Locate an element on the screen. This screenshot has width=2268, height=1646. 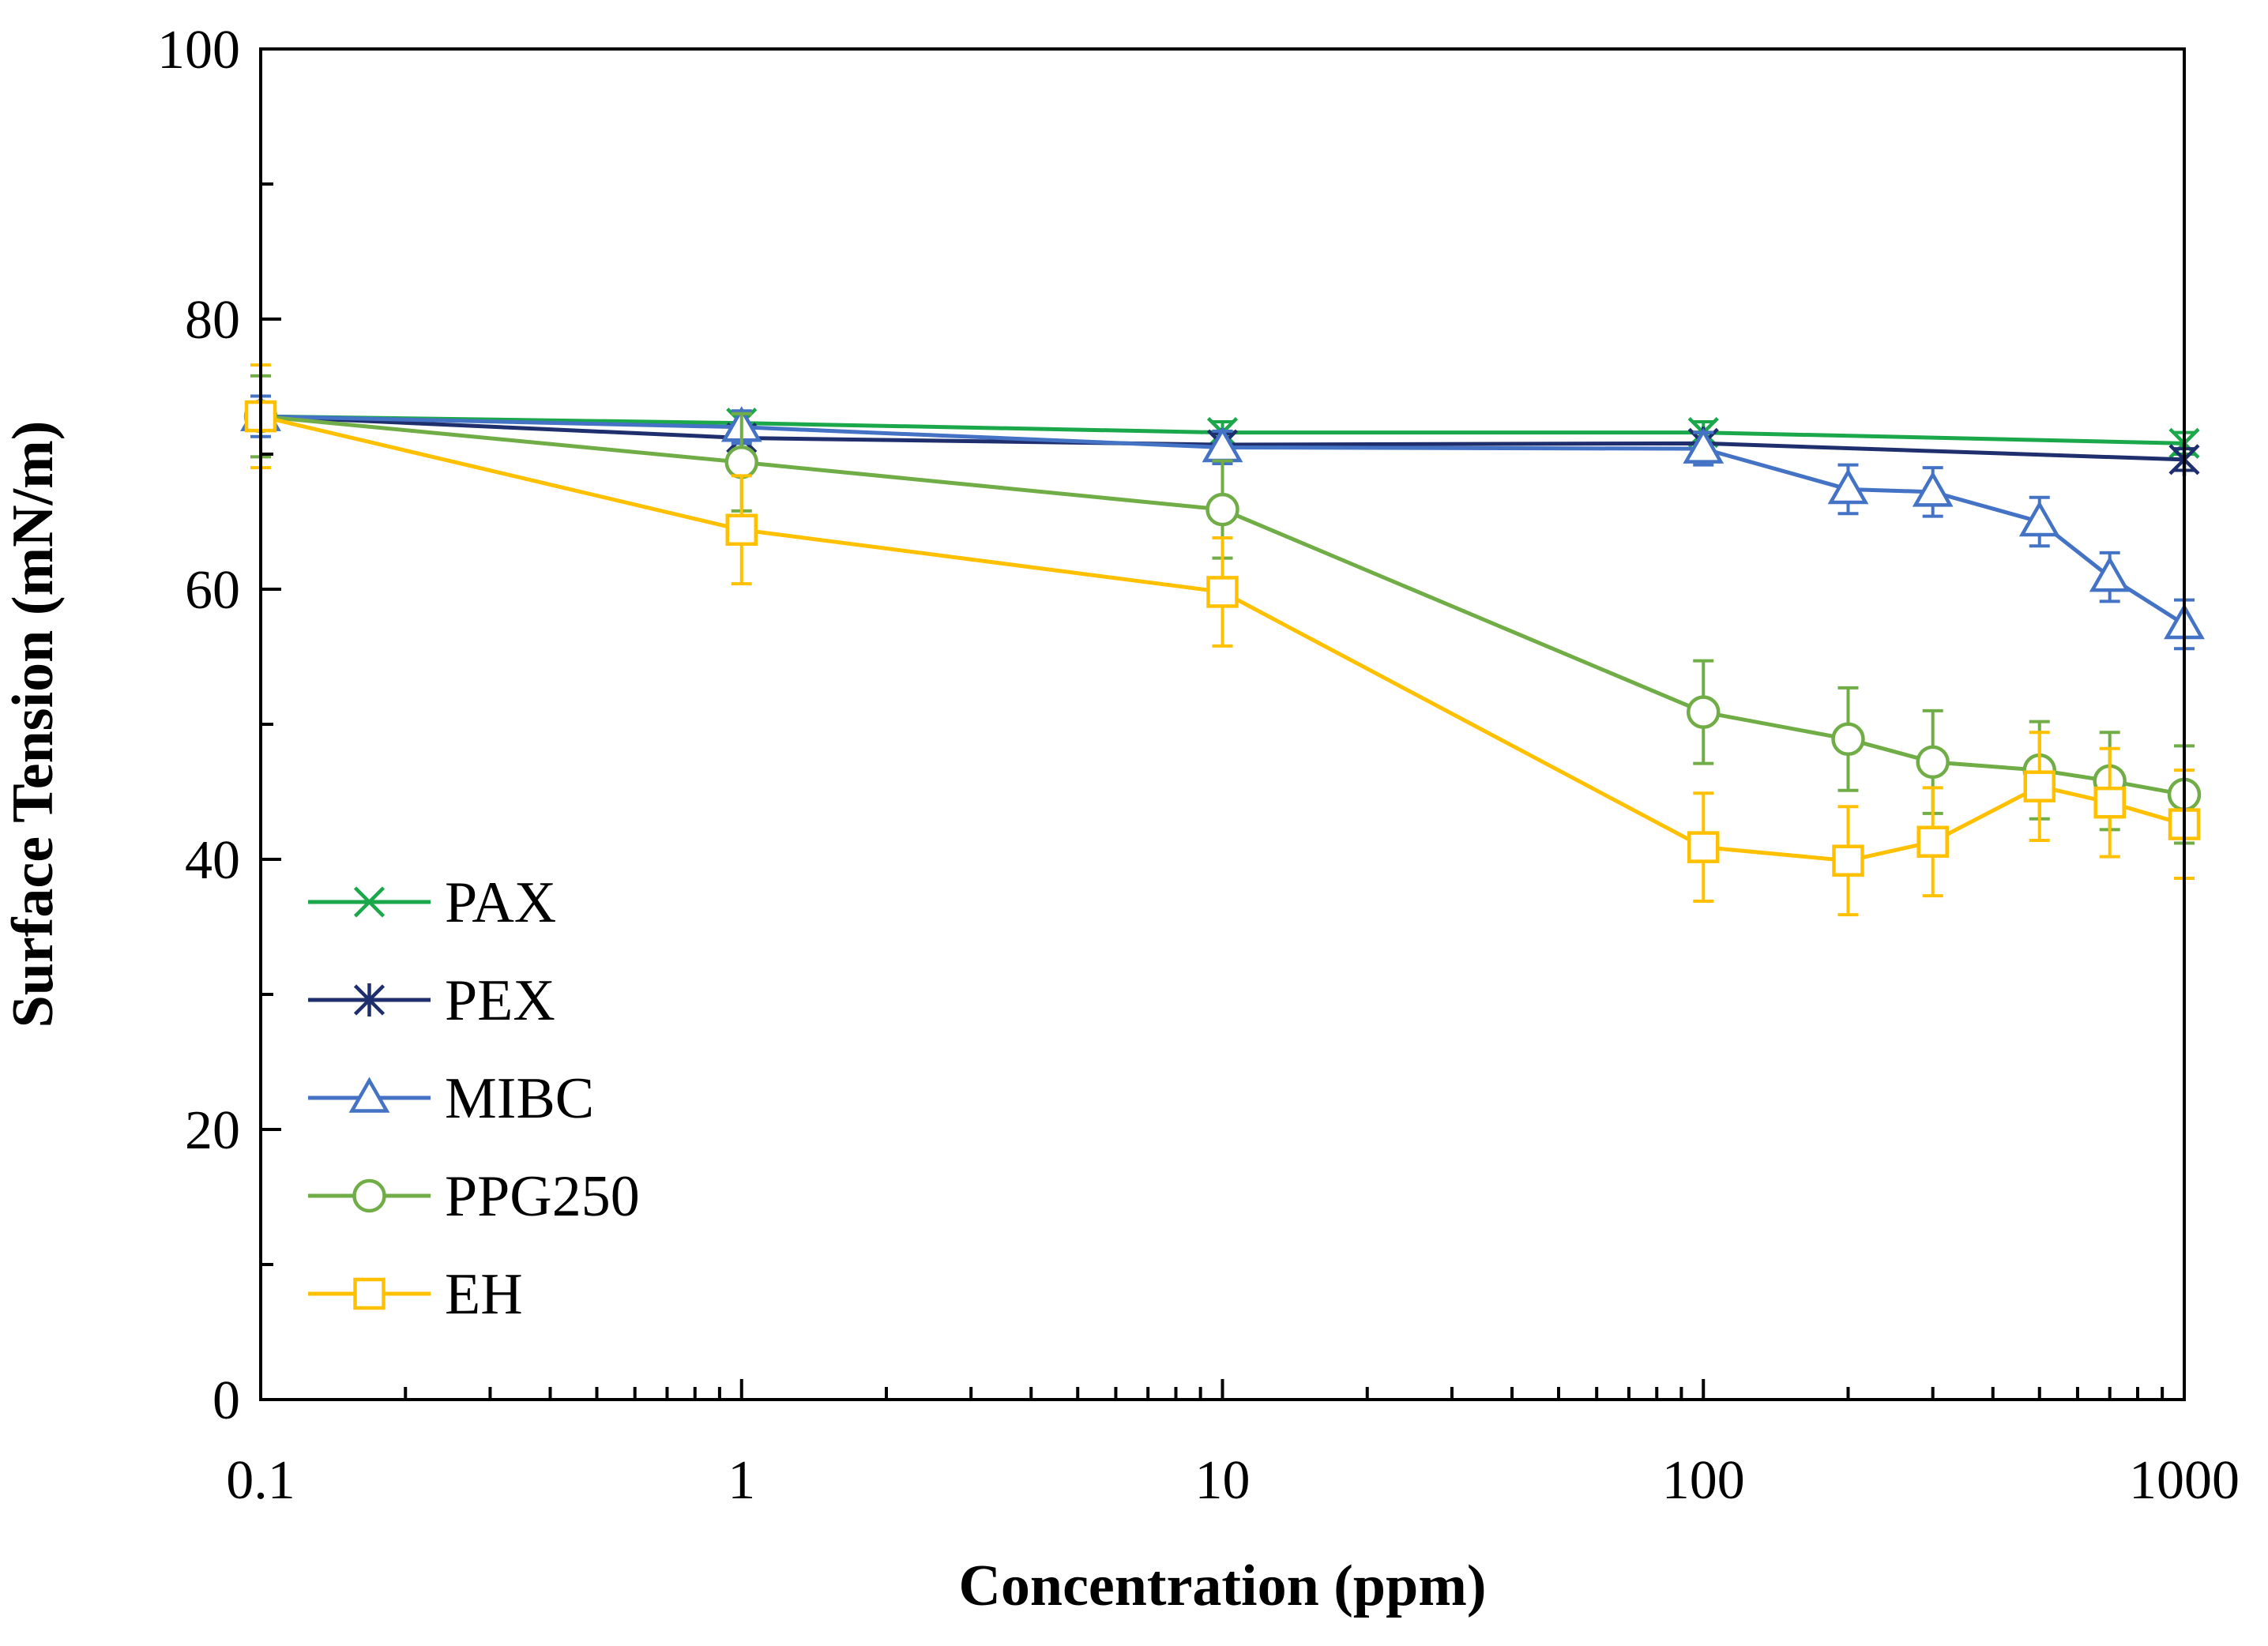
legend-marker-pex is located at coordinates (369, 1000).